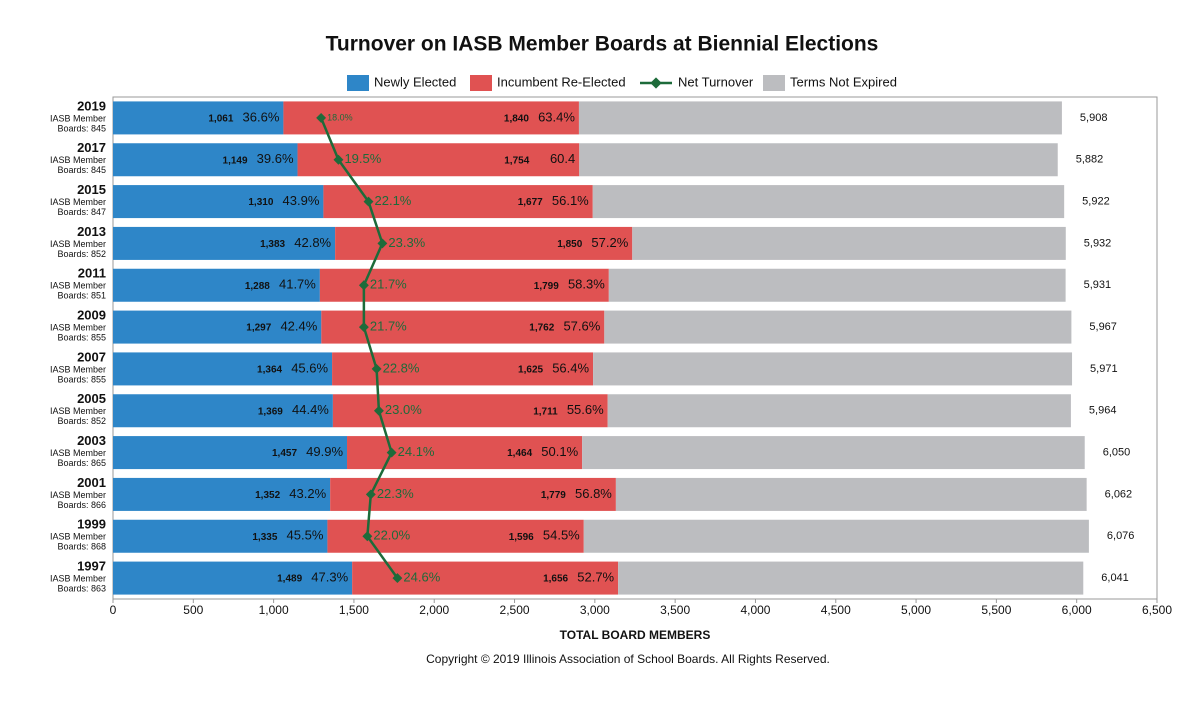 Image resolution: width=1200 pixels, height=703 pixels. What do you see at coordinates (519, 453) in the screenshot?
I see `segment-count: 1,464` at bounding box center [519, 453].